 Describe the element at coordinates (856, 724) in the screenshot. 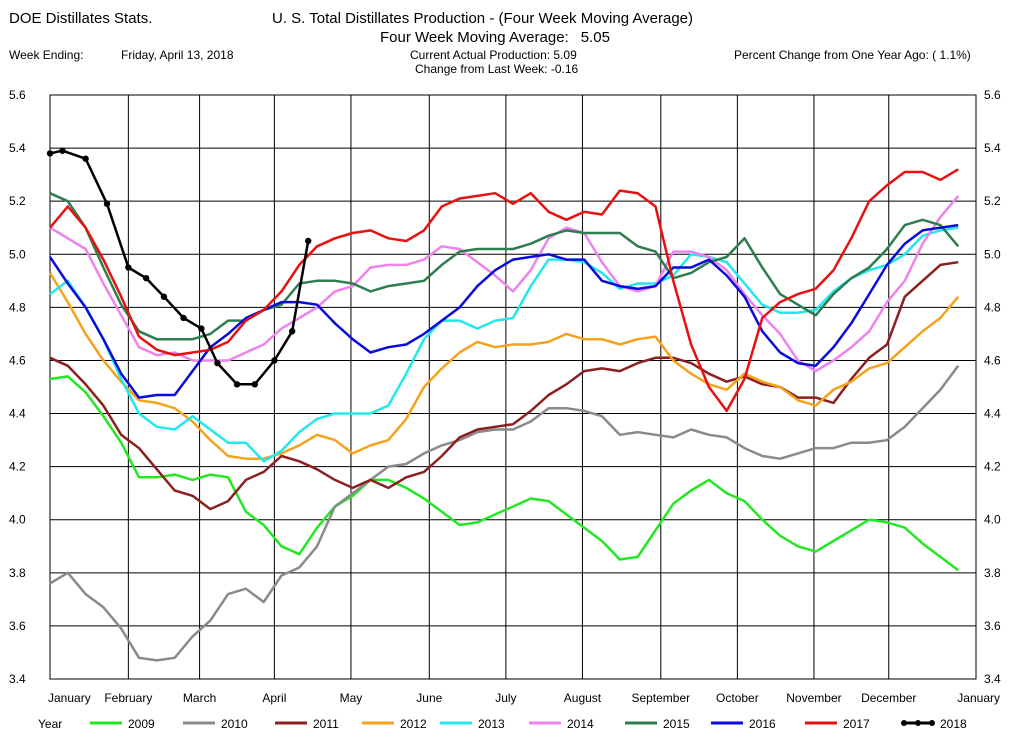

I see `legend-label-2017: 2017` at that location.